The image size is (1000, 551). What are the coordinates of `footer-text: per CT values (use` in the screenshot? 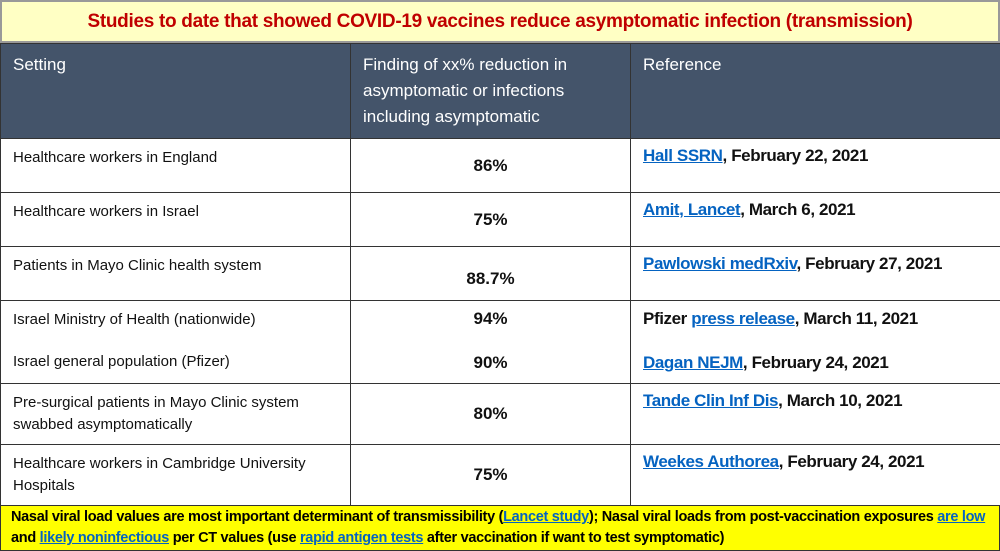 It's located at (234, 538).